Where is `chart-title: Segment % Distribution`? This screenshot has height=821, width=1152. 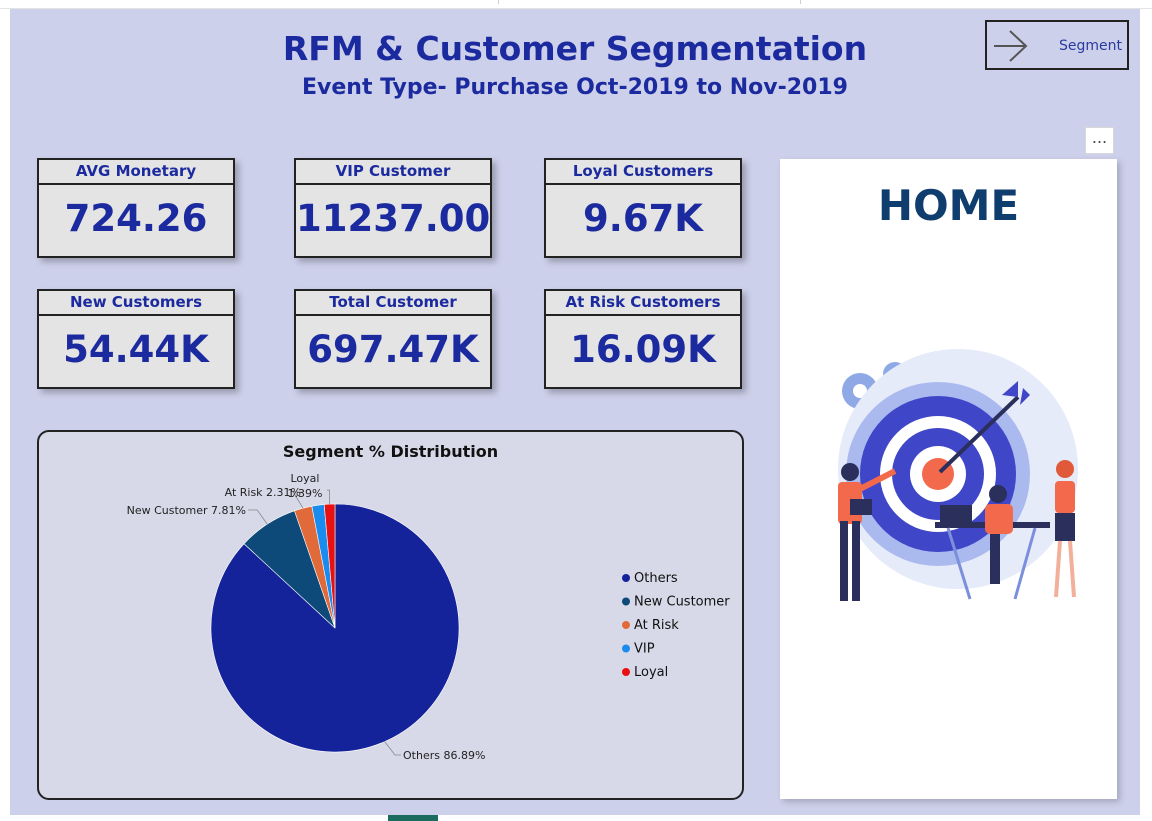
chart-title: Segment % Distribution is located at coordinates (390, 451).